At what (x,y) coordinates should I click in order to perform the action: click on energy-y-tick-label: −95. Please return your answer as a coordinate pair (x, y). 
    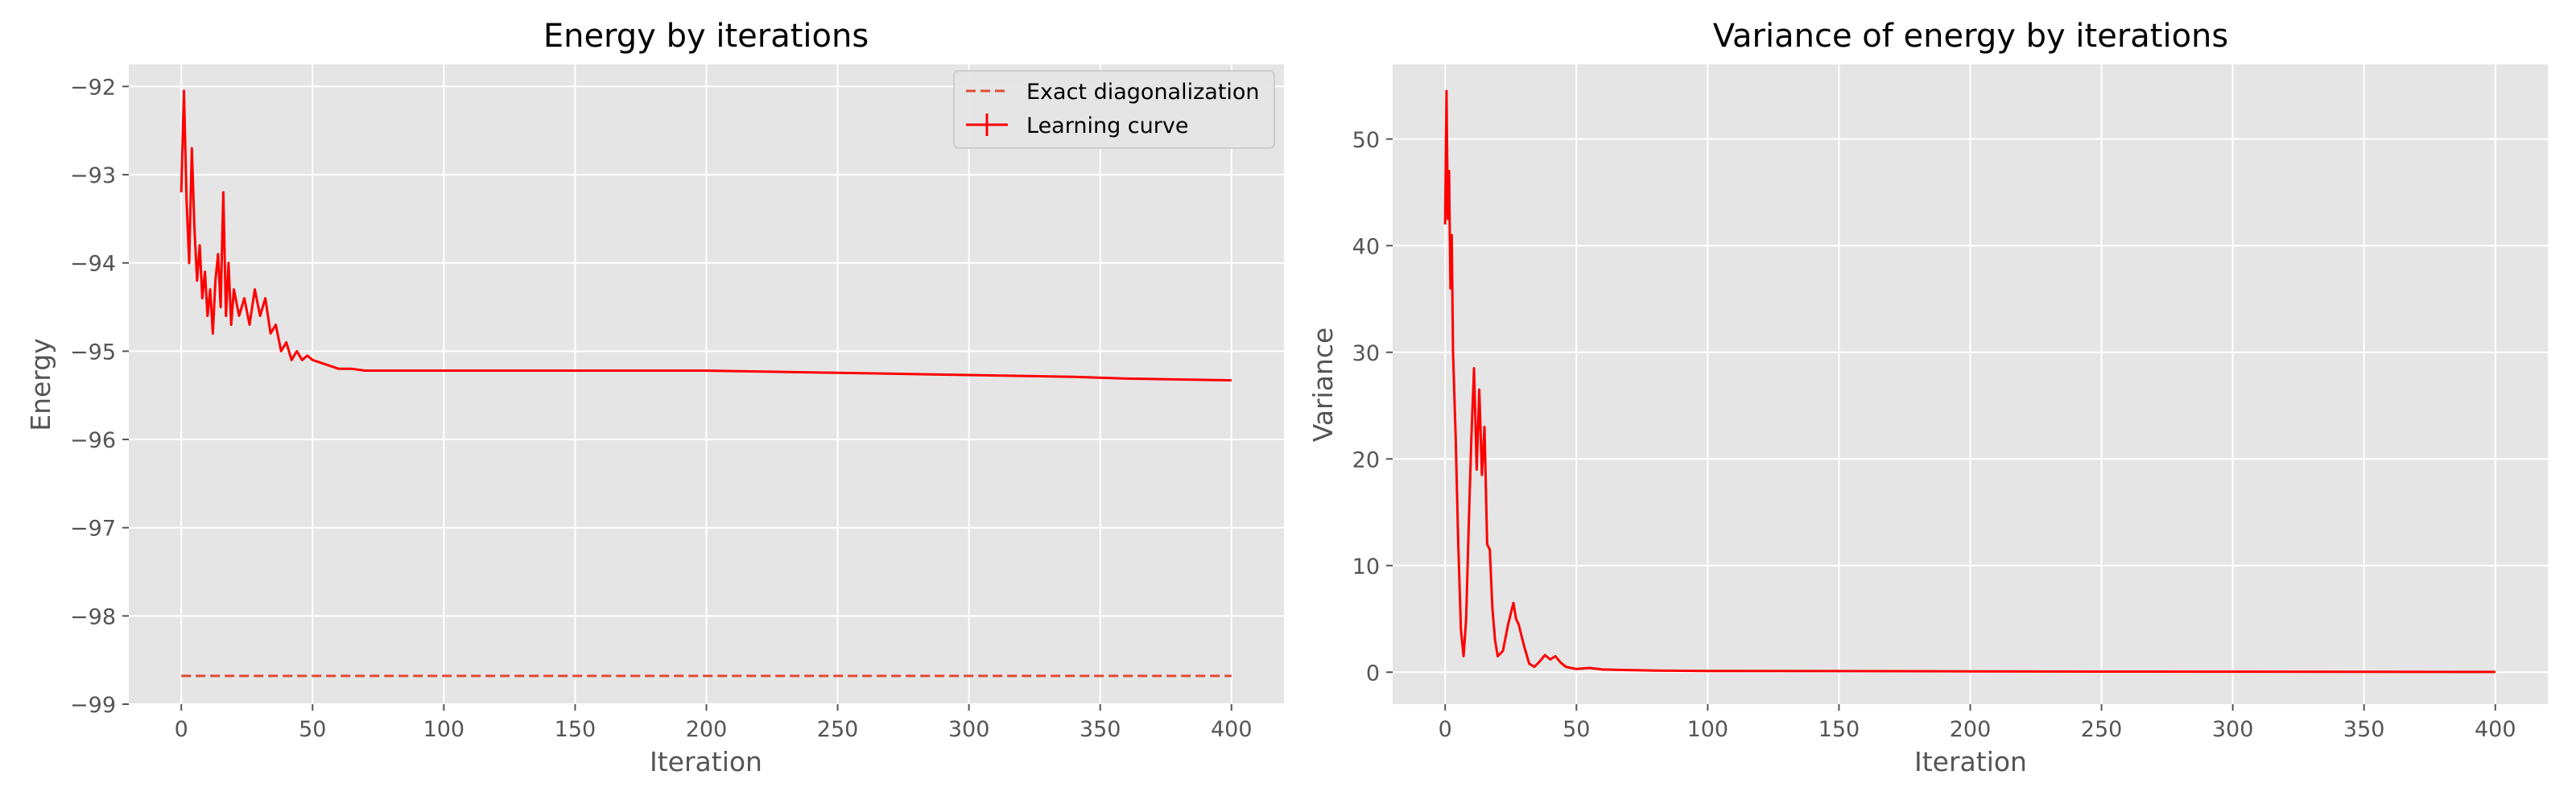
    Looking at the image, I should click on (93, 352).